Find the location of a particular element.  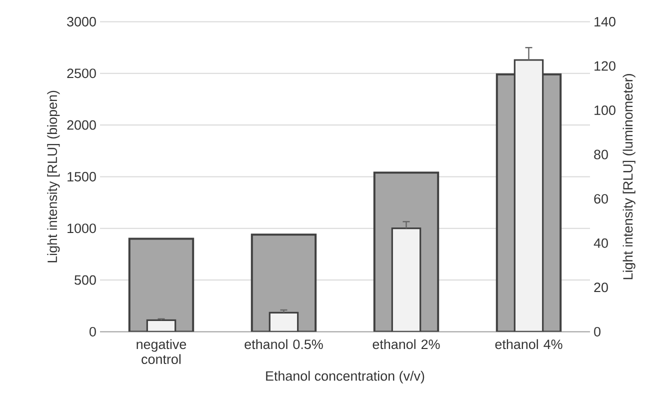

x-axis-title: Ethanol concentration (v/v) is located at coordinates (345, 377).